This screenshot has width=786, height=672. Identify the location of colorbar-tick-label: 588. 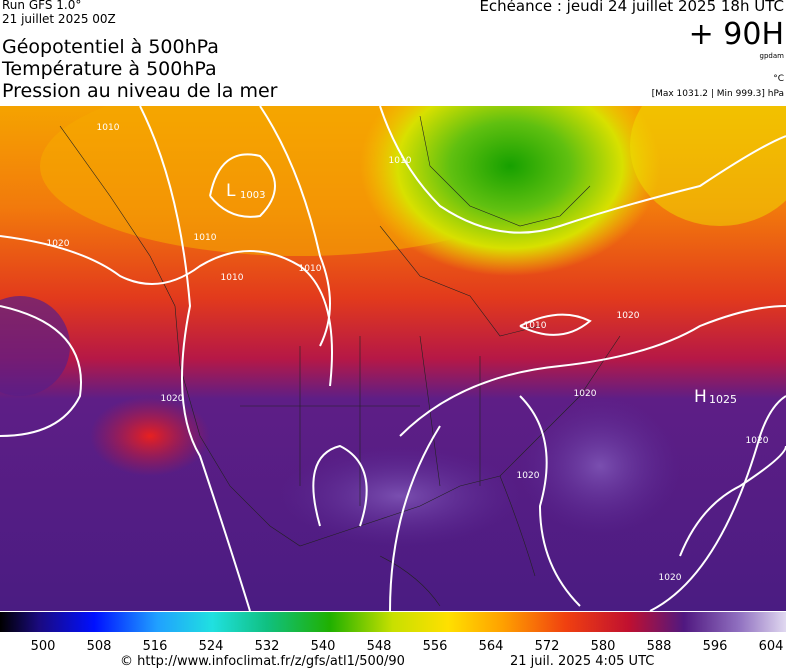
(659, 646).